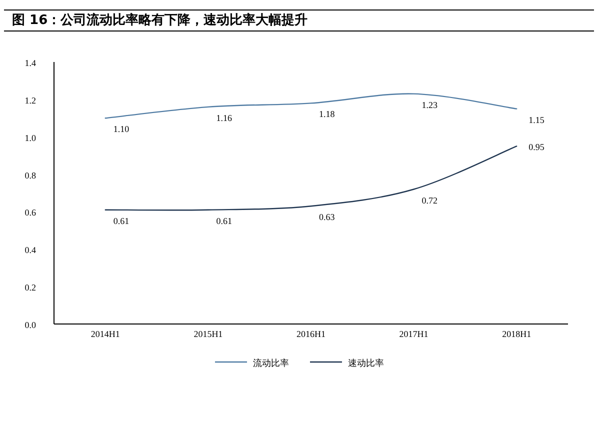 This screenshot has height=432, width=598. Describe the element at coordinates (430, 200) in the screenshot. I see `data-label: 0.72` at that location.